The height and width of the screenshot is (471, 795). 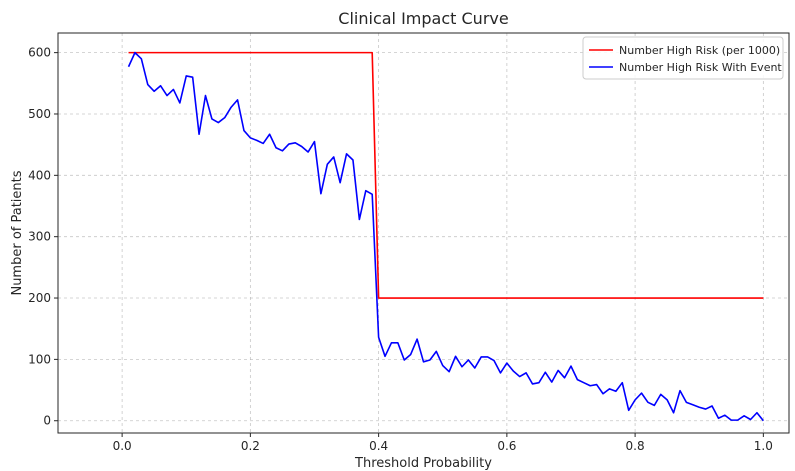 I want to click on y-tick-label: 0, so click(x=47, y=421).